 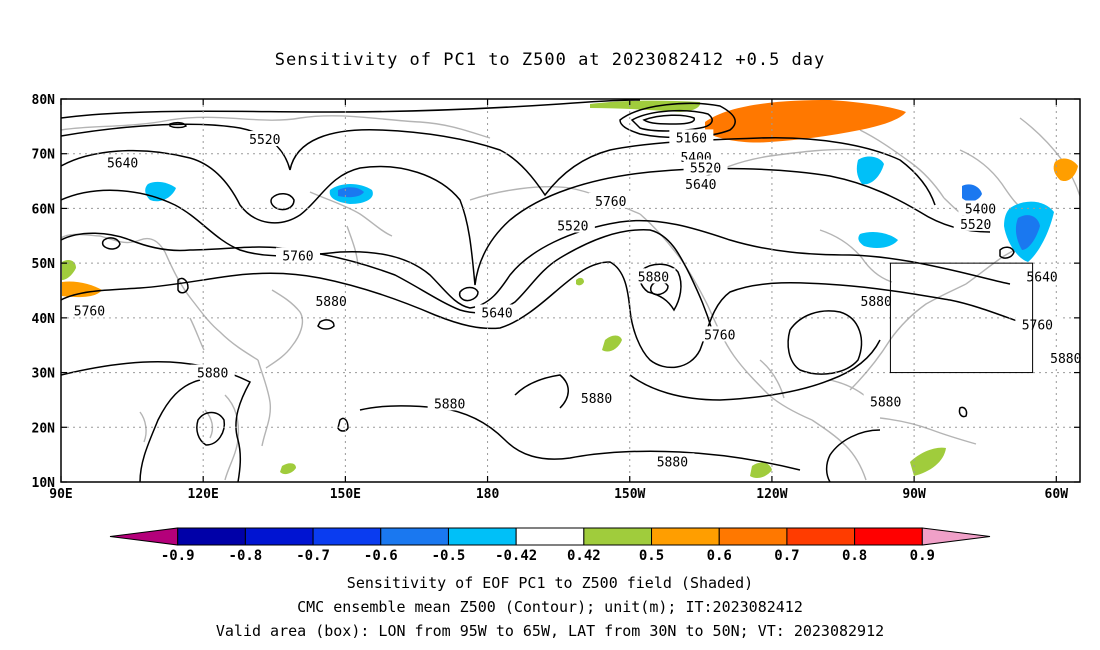 I want to click on shading-positive-mexico, so click(x=761, y=470).